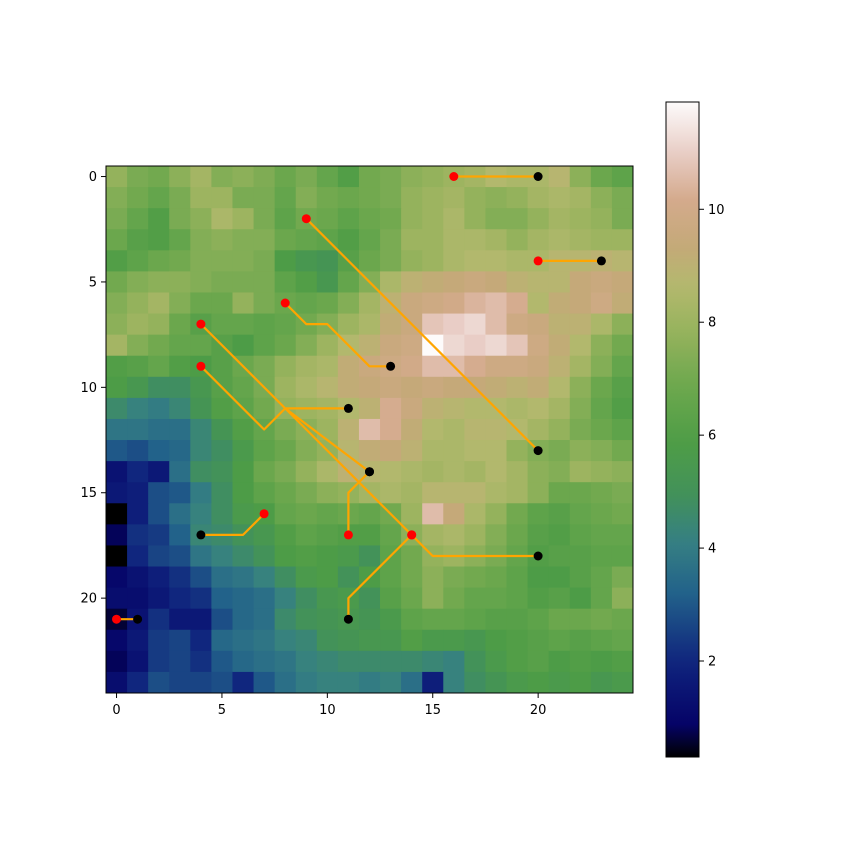 Image resolution: width=850 pixels, height=850 pixels. I want to click on y-tick-label: 0, so click(93, 177).